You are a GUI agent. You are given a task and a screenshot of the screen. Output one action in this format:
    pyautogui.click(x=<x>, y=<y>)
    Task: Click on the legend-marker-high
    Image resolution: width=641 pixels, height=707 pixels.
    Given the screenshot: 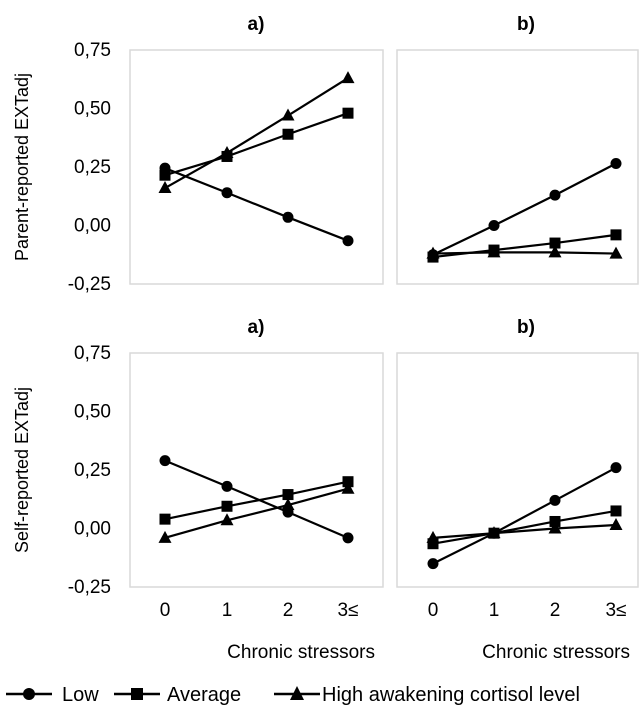 What is the action you would take?
    pyautogui.click(x=297, y=693)
    